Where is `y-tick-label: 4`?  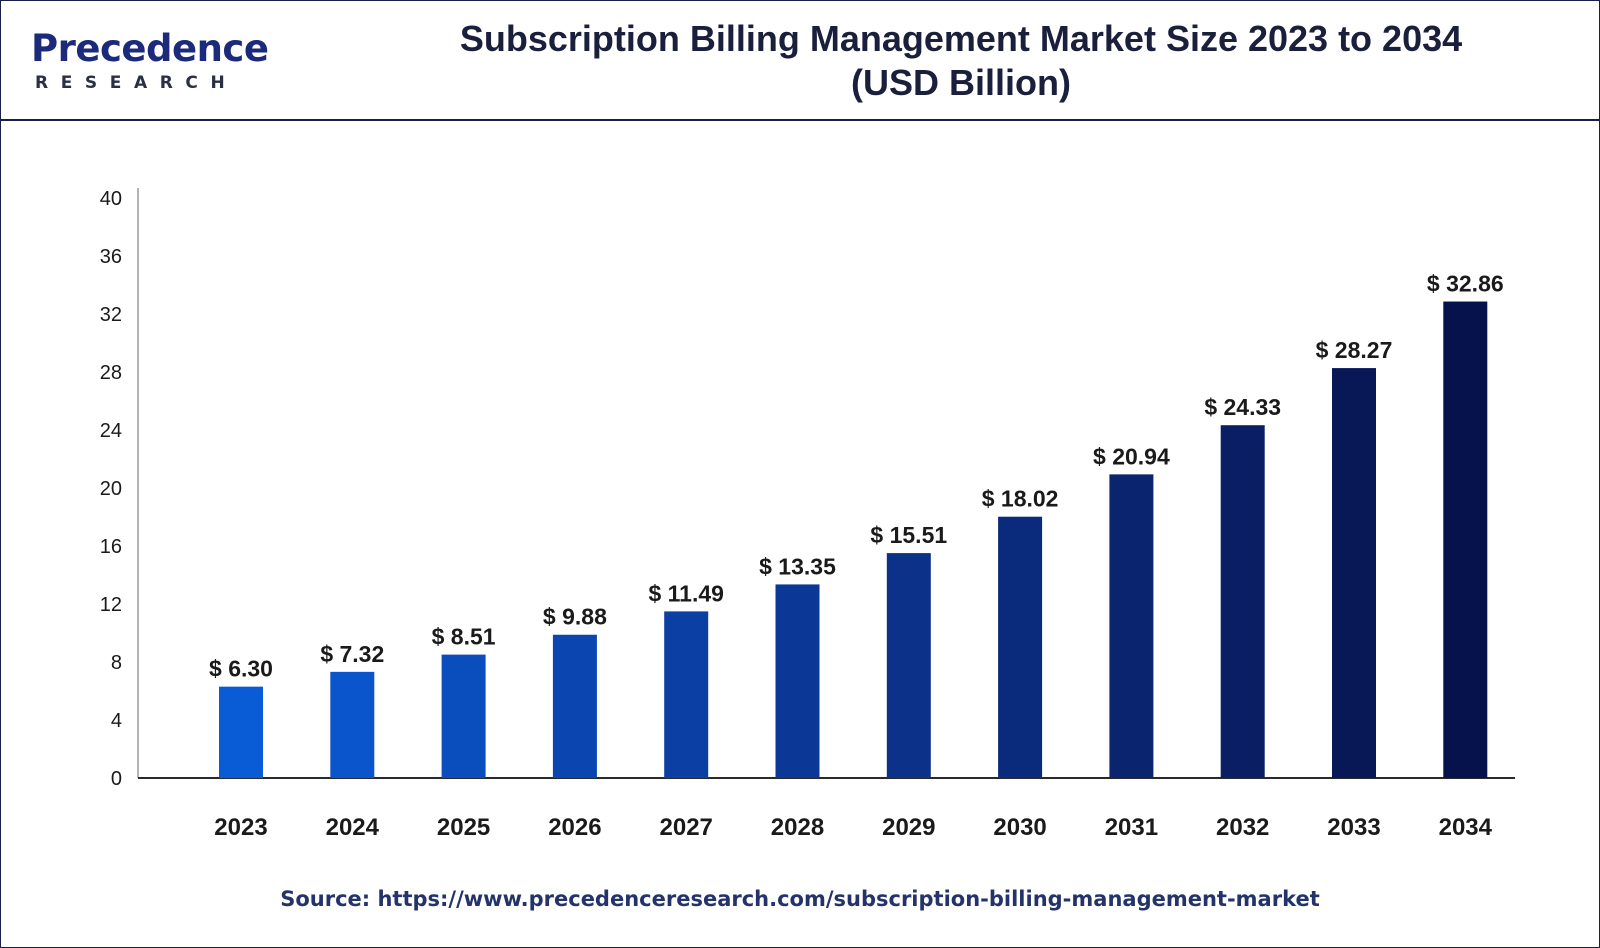 y-tick-label: 4 is located at coordinates (116, 721).